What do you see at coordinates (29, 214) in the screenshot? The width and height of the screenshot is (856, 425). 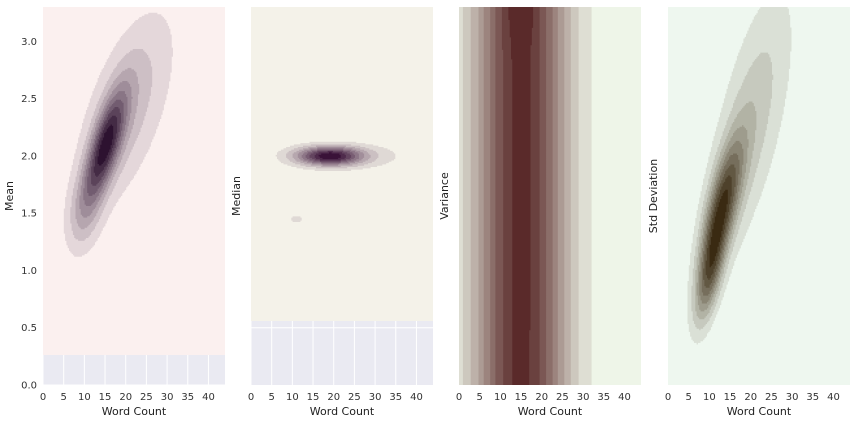 I see `y-tick-label: 1.5` at bounding box center [29, 214].